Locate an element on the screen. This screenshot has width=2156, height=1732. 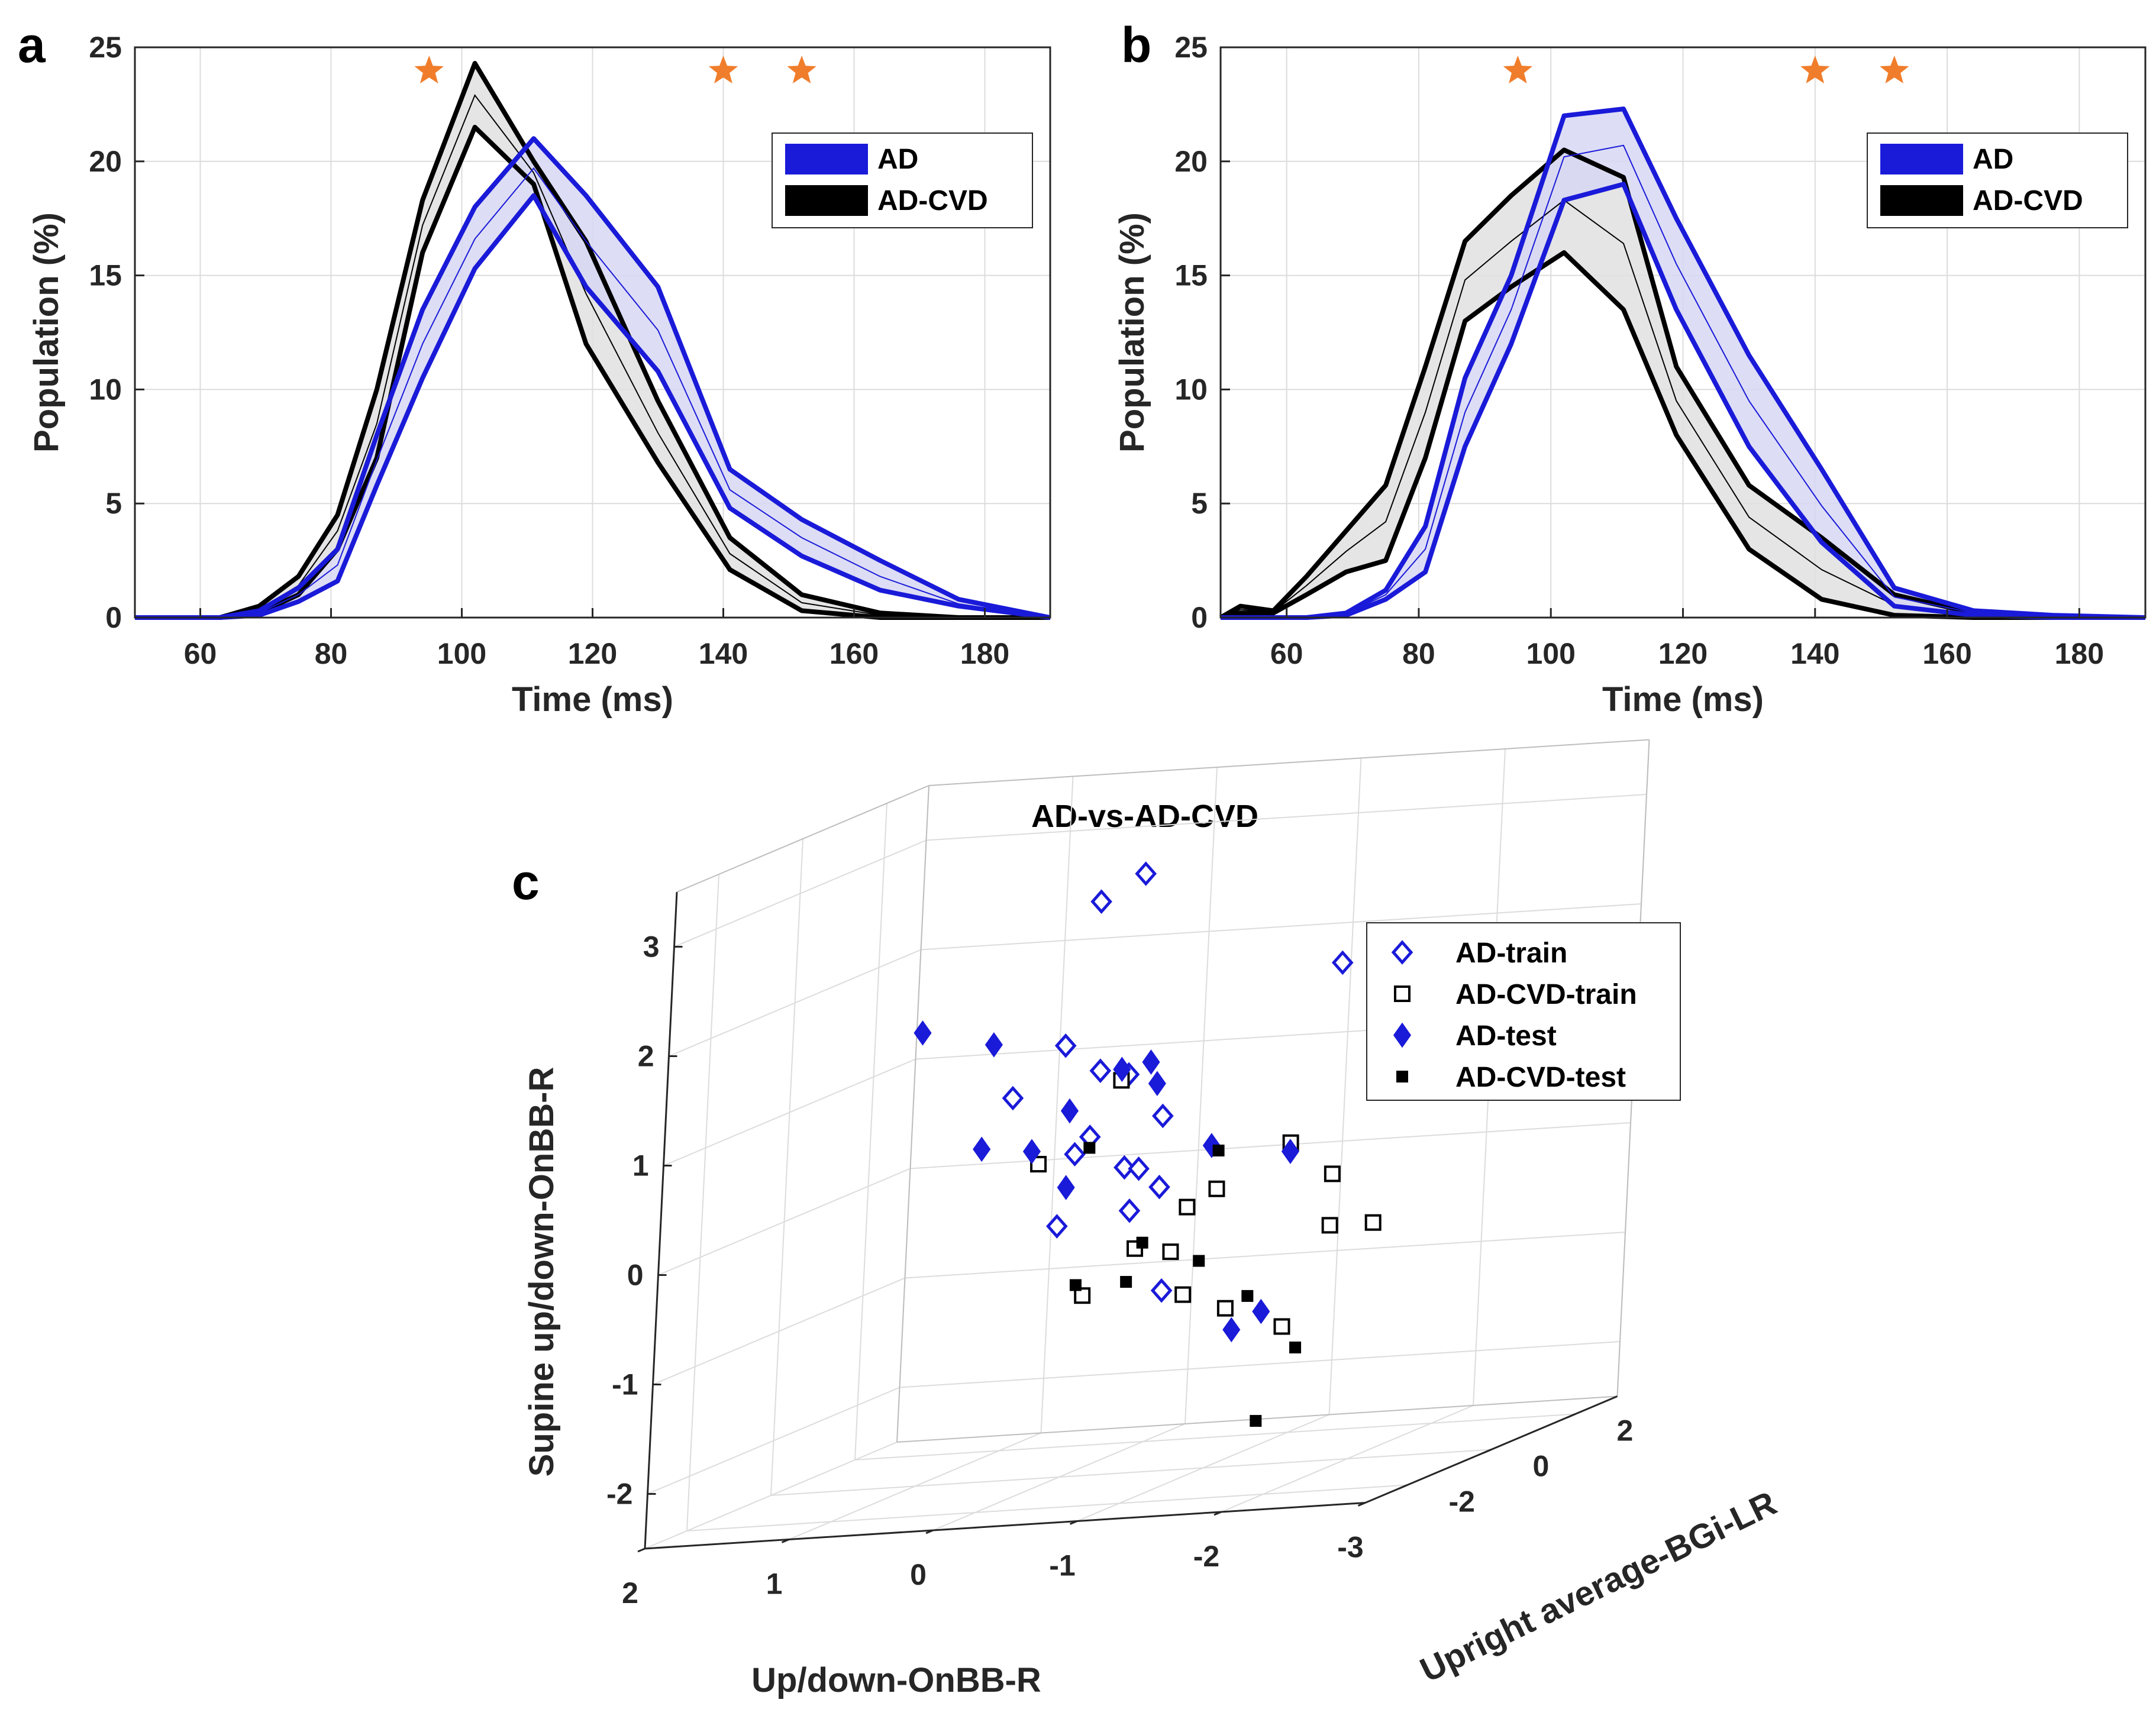
y-tick-mark is located at coordinates (1487, 1451).